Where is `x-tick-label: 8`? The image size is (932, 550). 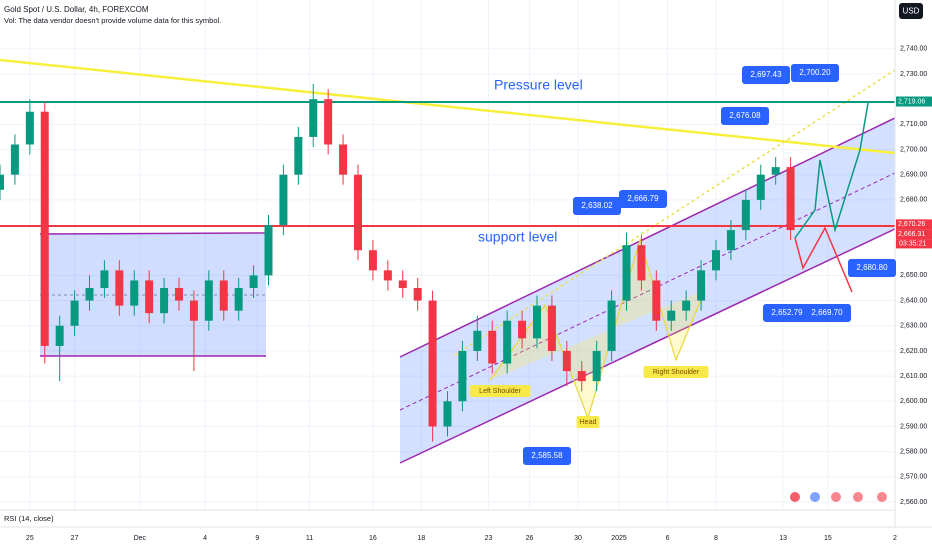 x-tick-label: 8 is located at coordinates (716, 538).